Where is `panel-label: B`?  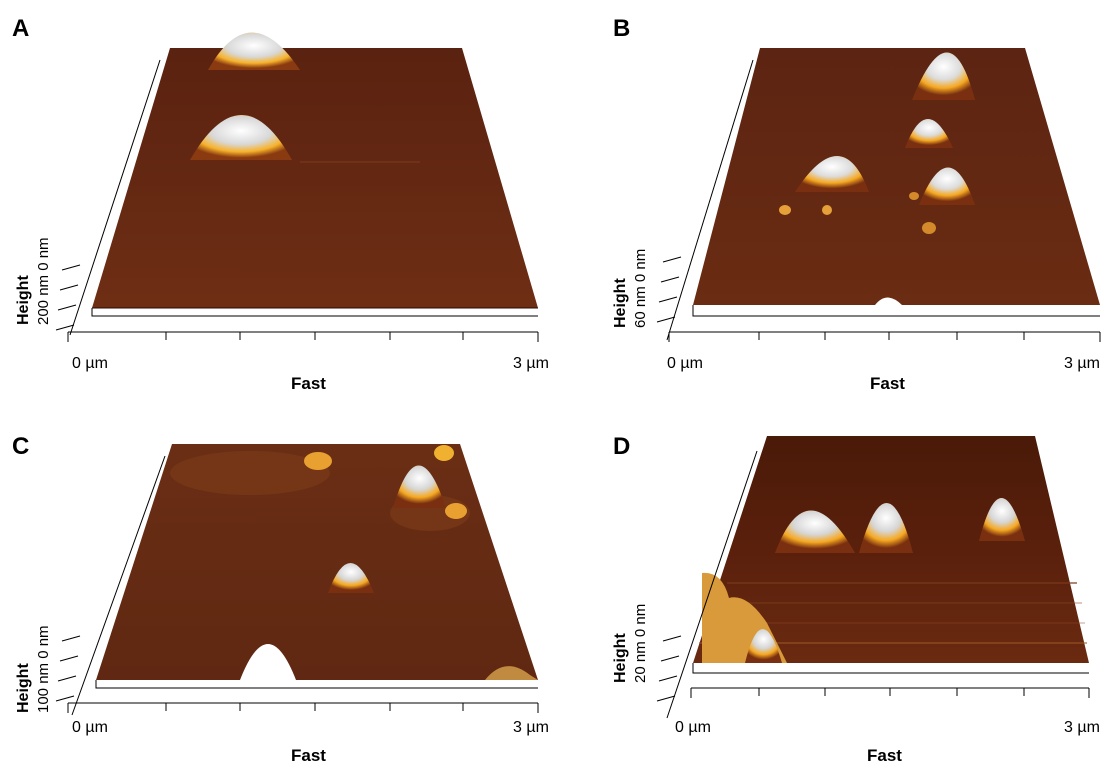
panel-label: B is located at coordinates (622, 28).